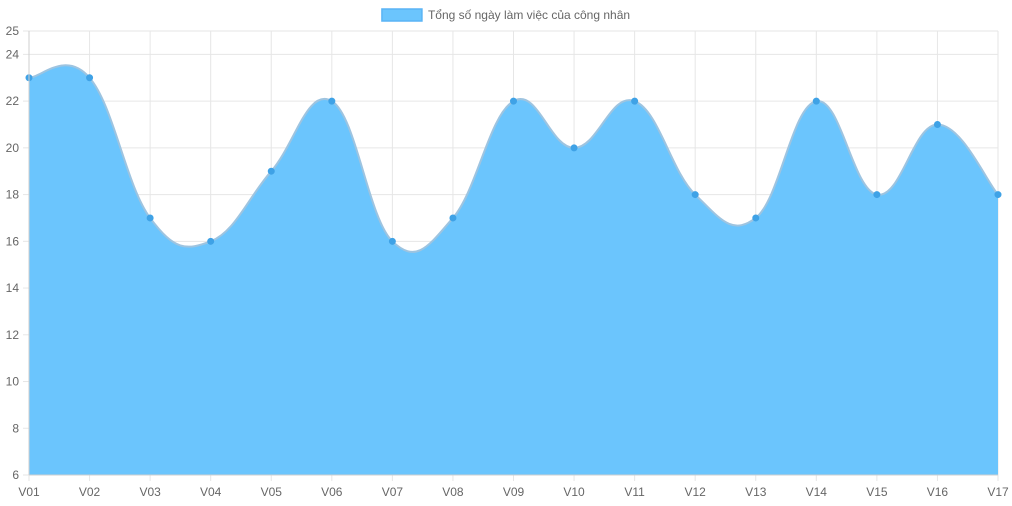  What do you see at coordinates (332, 492) in the screenshot?
I see `x-tick-label: V06` at bounding box center [332, 492].